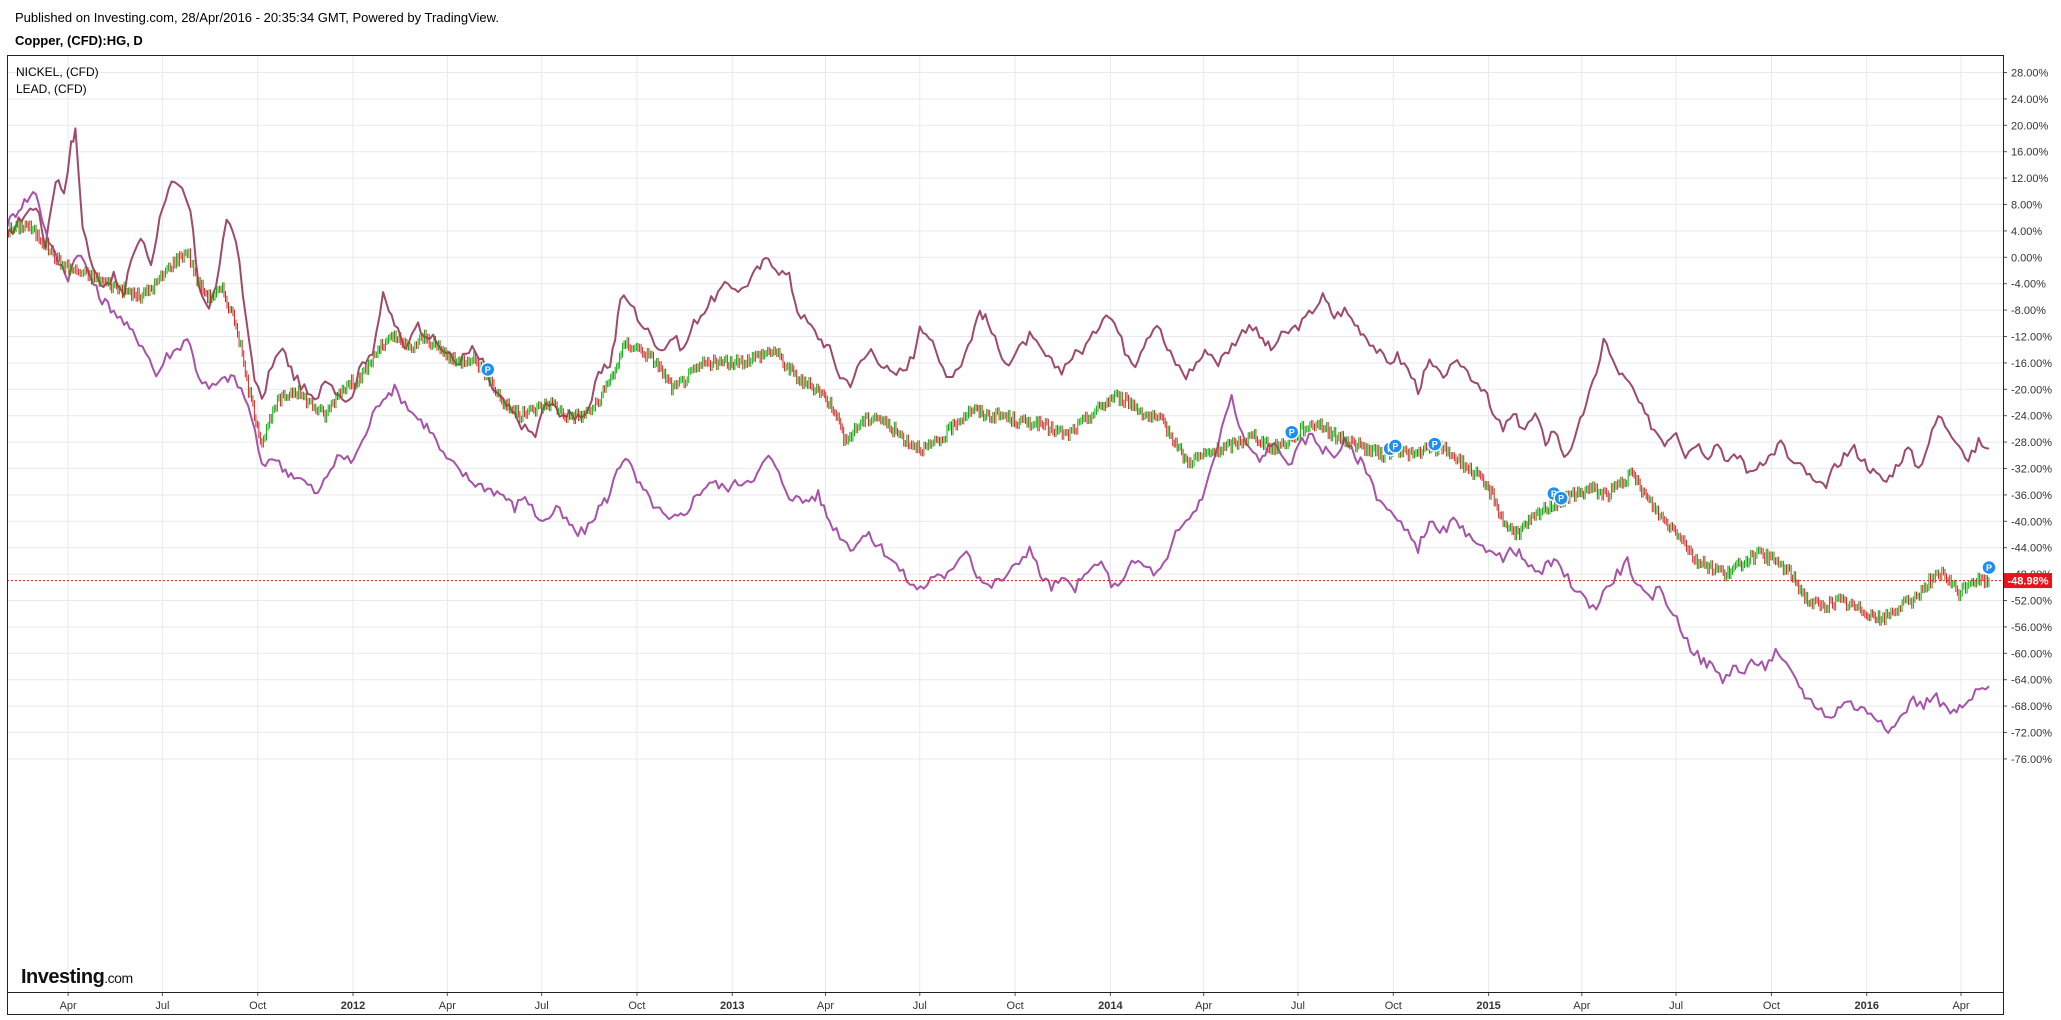 The width and height of the screenshot is (2061, 1020). I want to click on y-tick-label: -32.00%, so click(2031, 470).